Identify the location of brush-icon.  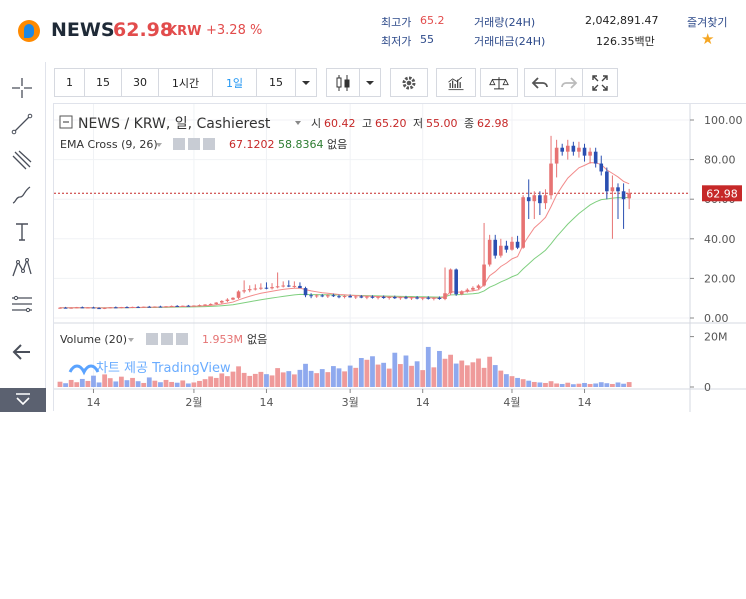
(22, 196).